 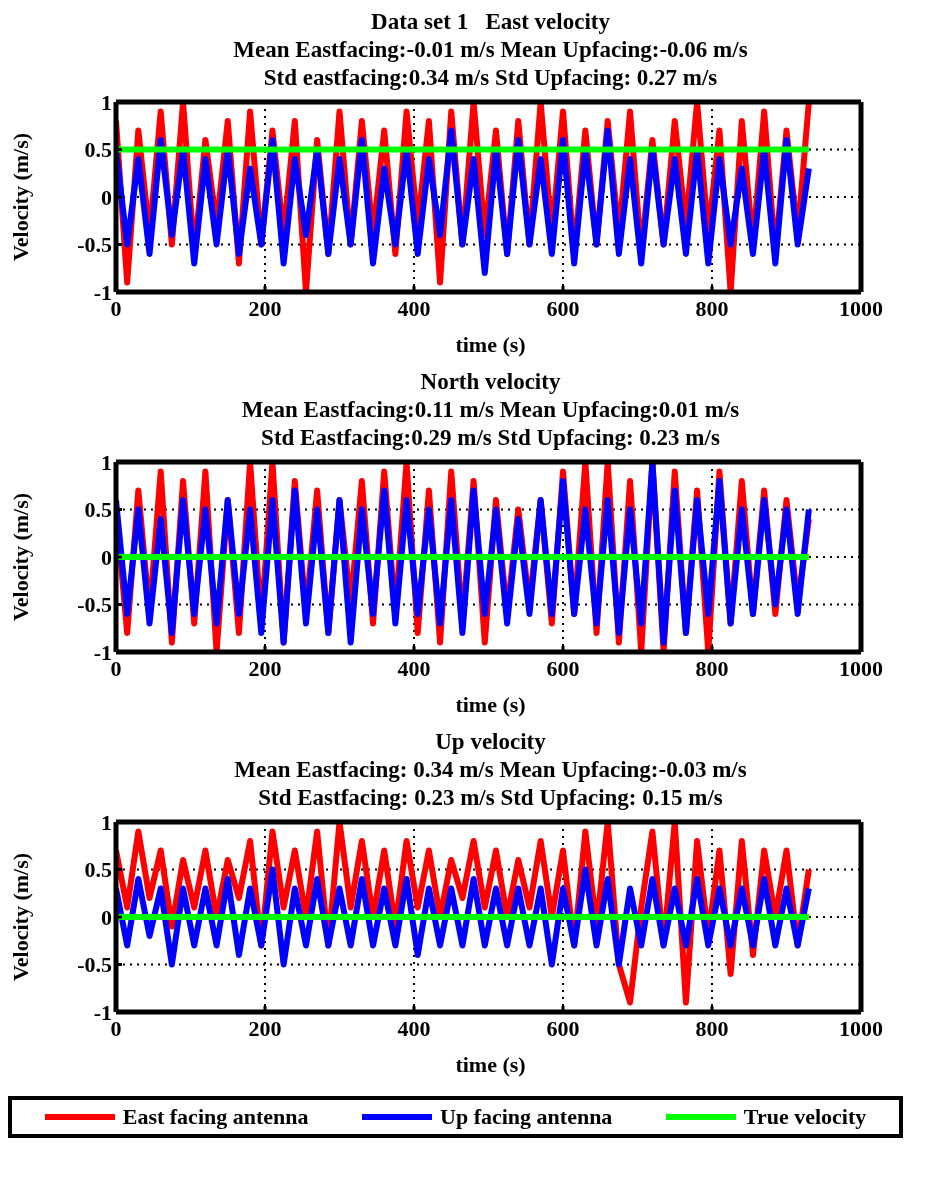 What do you see at coordinates (215, 1117) in the screenshot?
I see `legend-label: East facing antenna` at bounding box center [215, 1117].